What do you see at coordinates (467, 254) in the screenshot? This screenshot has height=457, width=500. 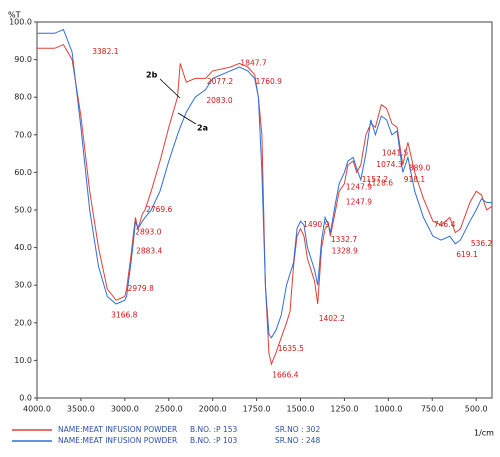 I see `peak-label: 619.1` at bounding box center [467, 254].